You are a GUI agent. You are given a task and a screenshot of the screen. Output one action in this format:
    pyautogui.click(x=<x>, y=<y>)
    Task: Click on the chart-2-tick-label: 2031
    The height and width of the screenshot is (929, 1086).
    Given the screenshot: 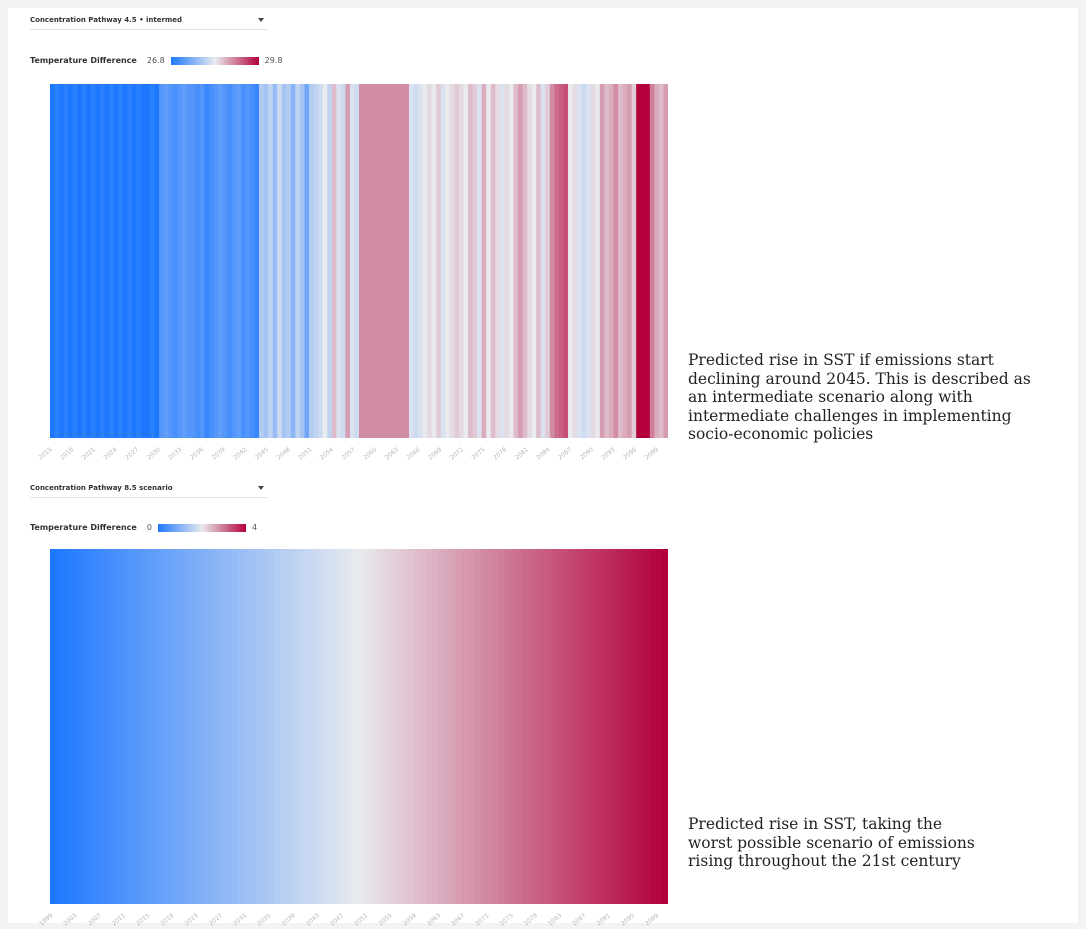 What is the action you would take?
    pyautogui.click(x=240, y=919)
    